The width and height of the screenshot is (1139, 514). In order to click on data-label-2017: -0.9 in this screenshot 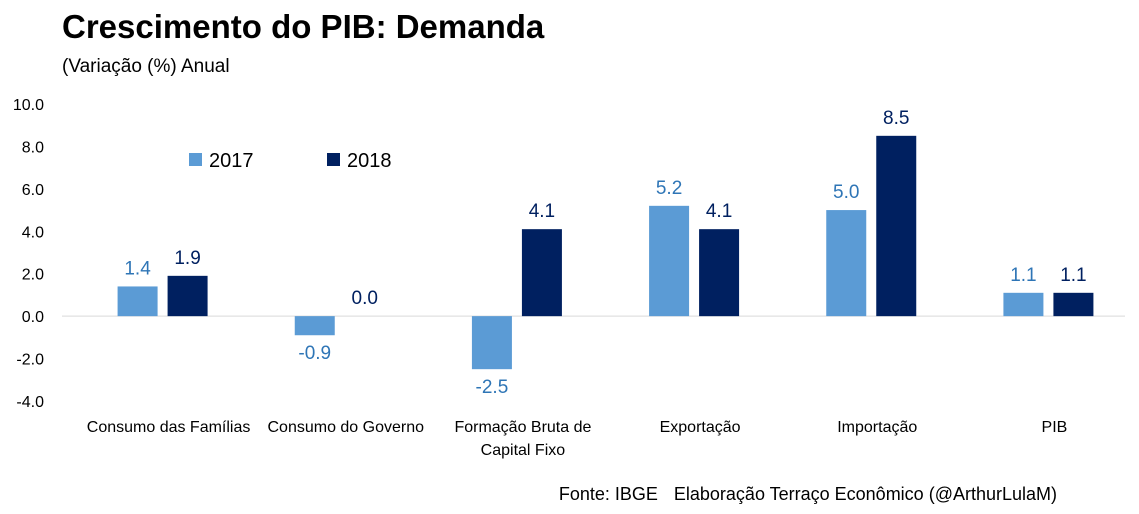, I will do `click(314, 353)`.